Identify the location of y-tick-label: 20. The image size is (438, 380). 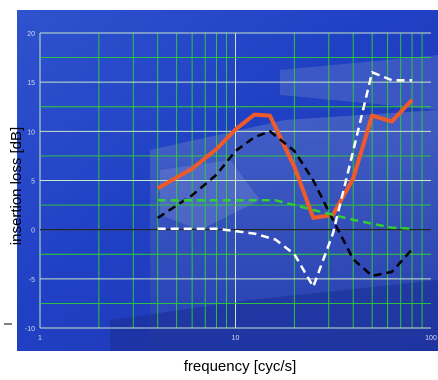
(31, 34).